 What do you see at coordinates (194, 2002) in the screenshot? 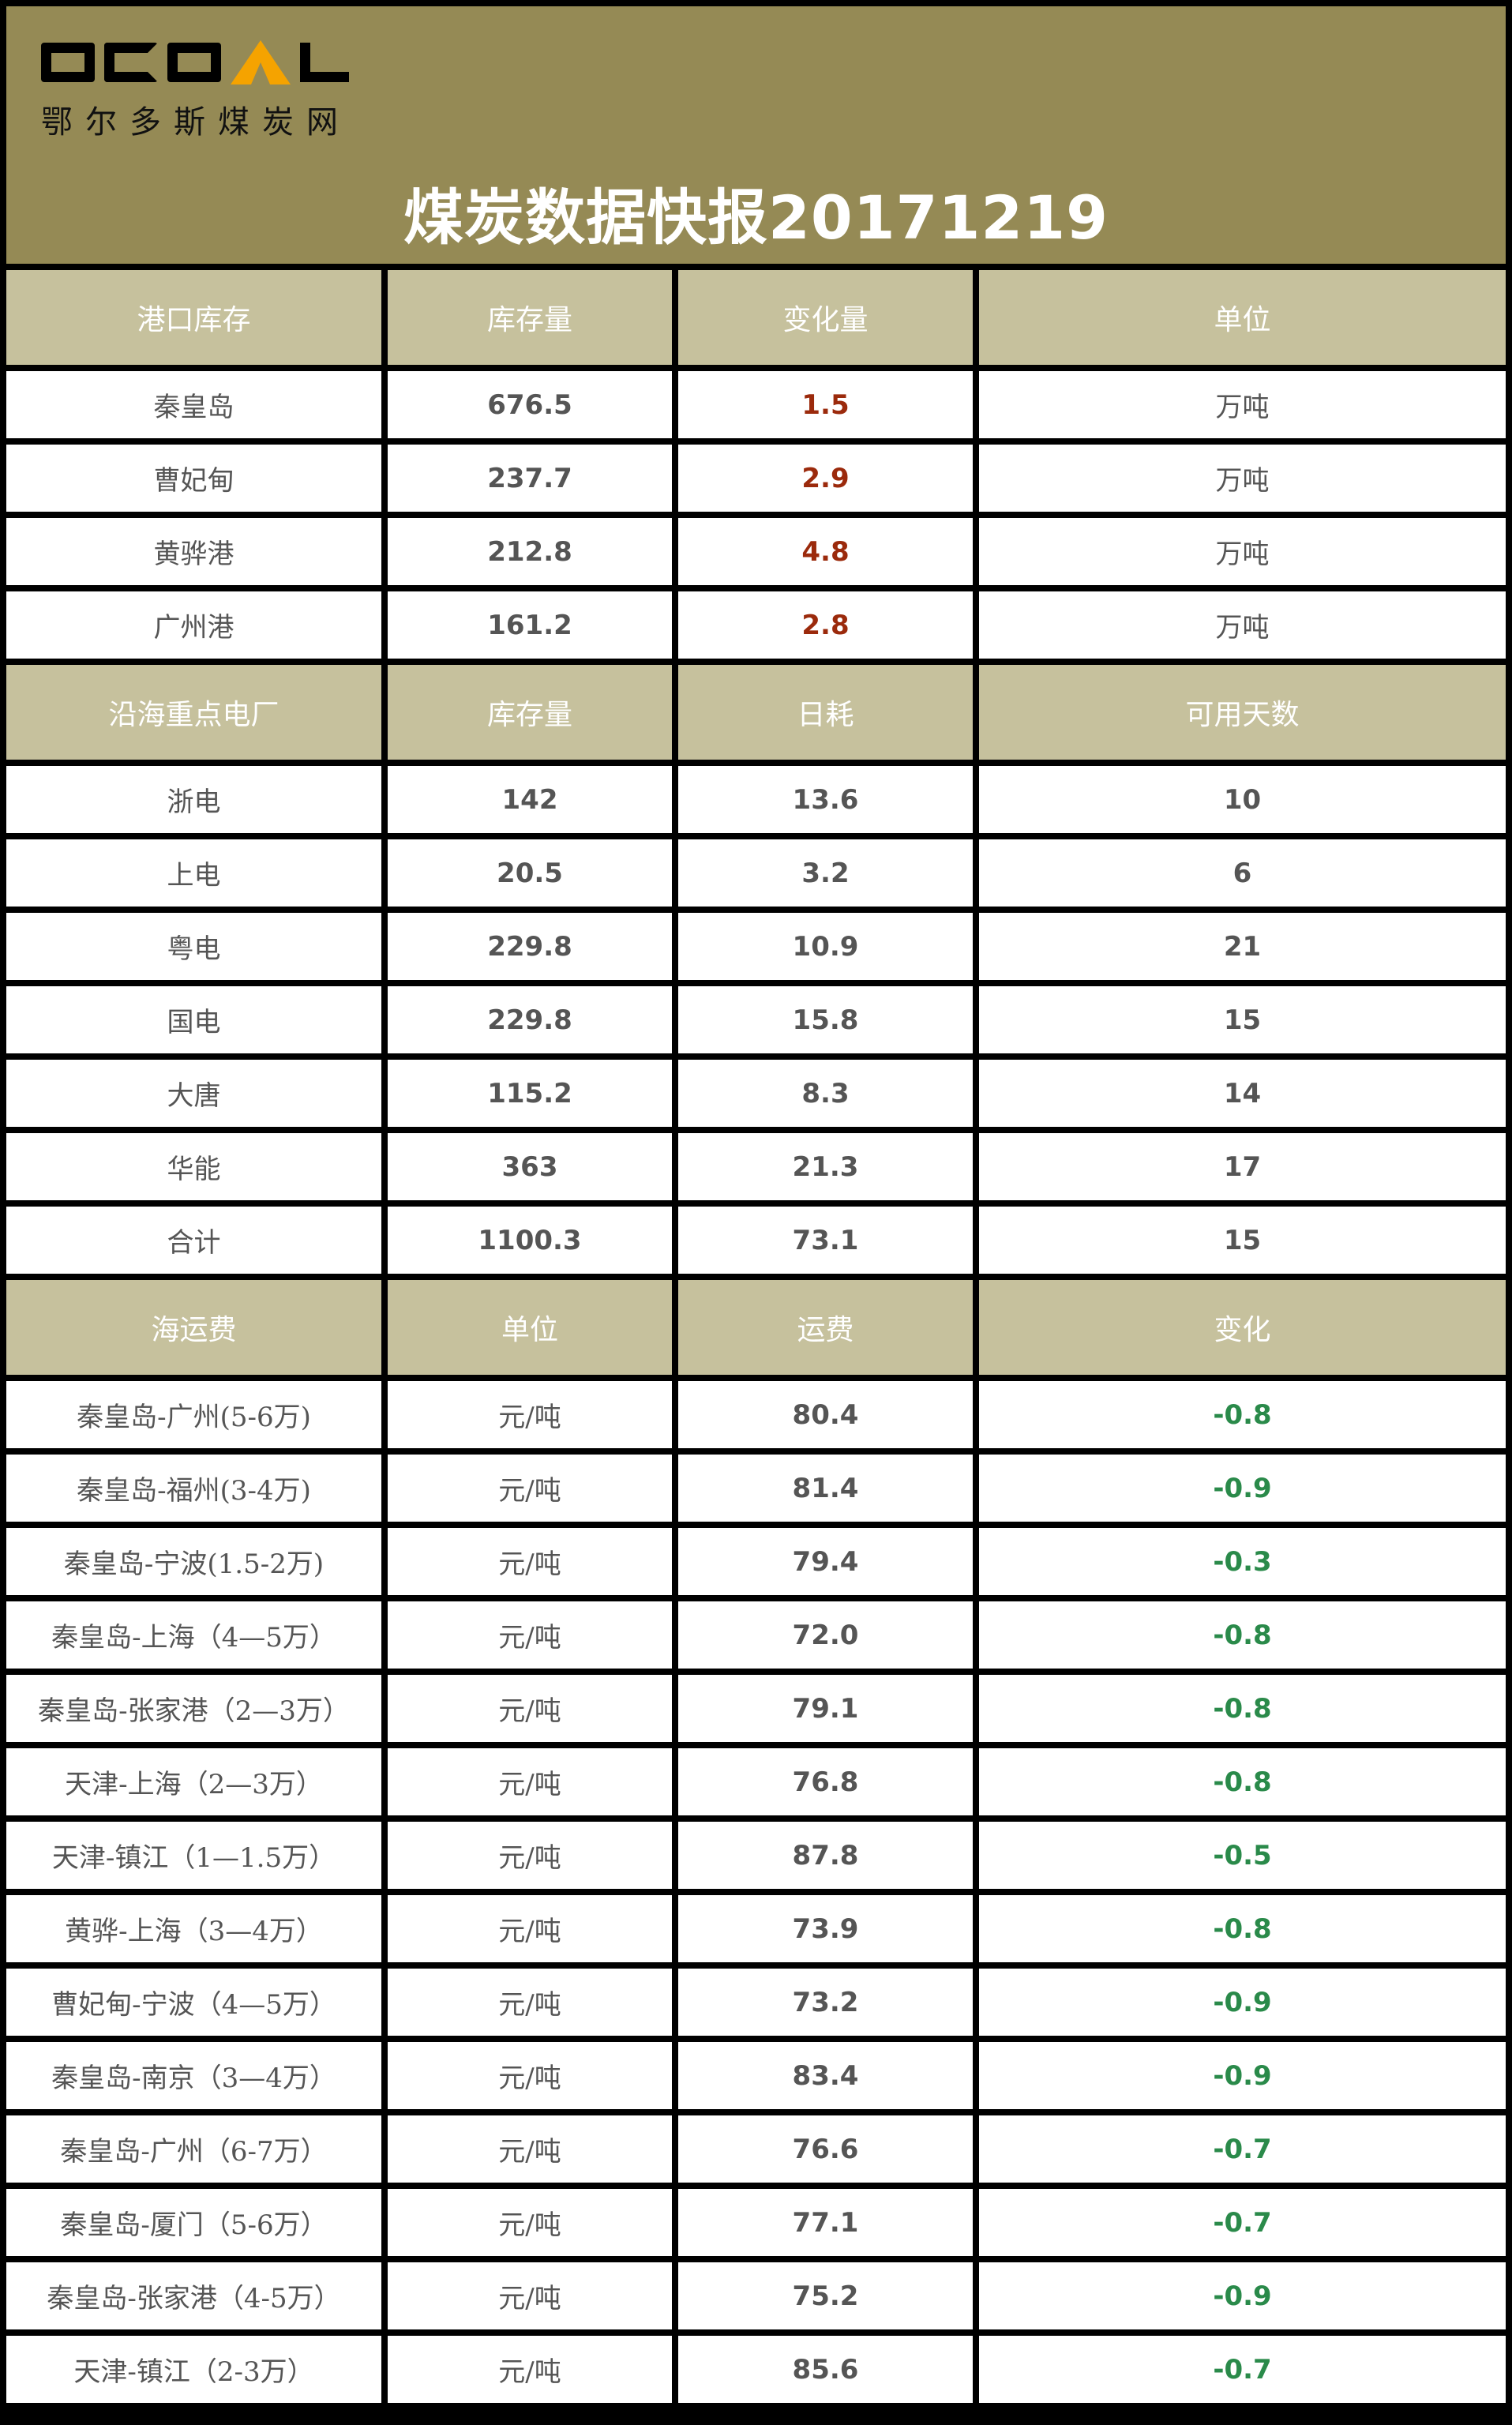
I see `freight-route: 曹妃甸-宁波（4—5万）` at bounding box center [194, 2002].